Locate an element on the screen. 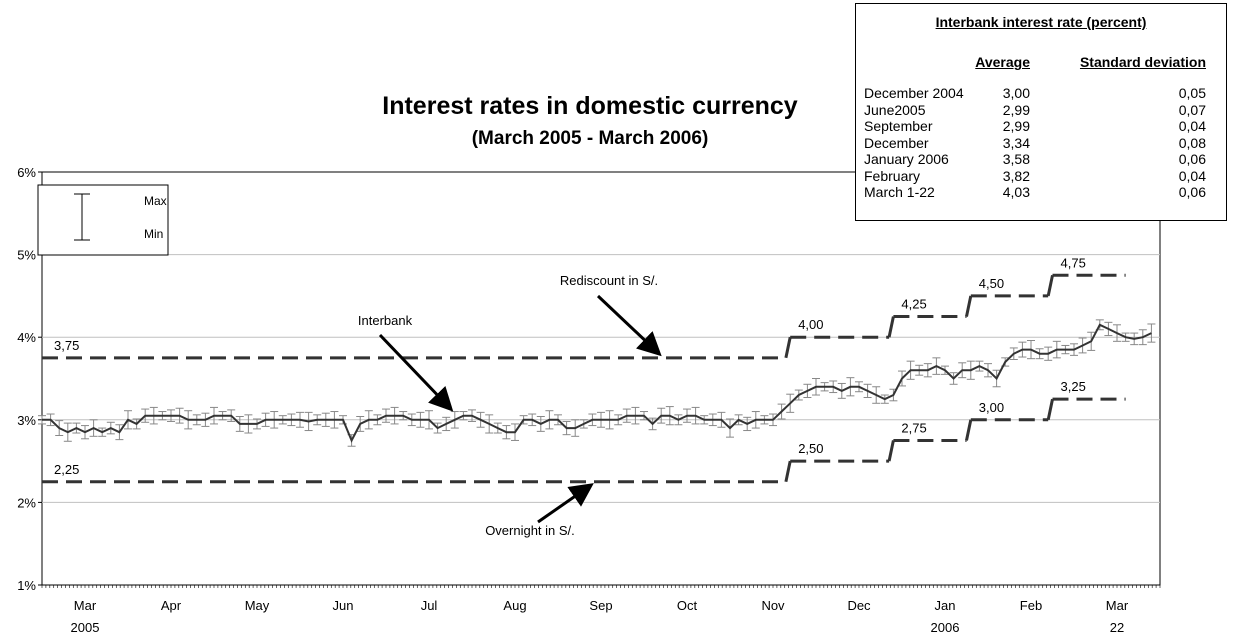 Image resolution: width=1241 pixels, height=639 pixels. y-tick-label: 1% is located at coordinates (26, 585).